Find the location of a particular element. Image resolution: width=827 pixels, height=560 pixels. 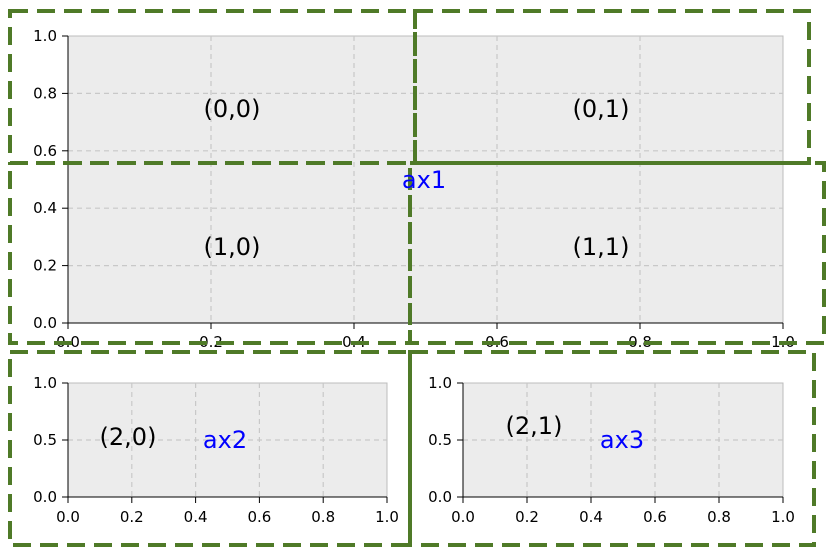

ax2-name-label: ax2 is located at coordinates (225, 440).